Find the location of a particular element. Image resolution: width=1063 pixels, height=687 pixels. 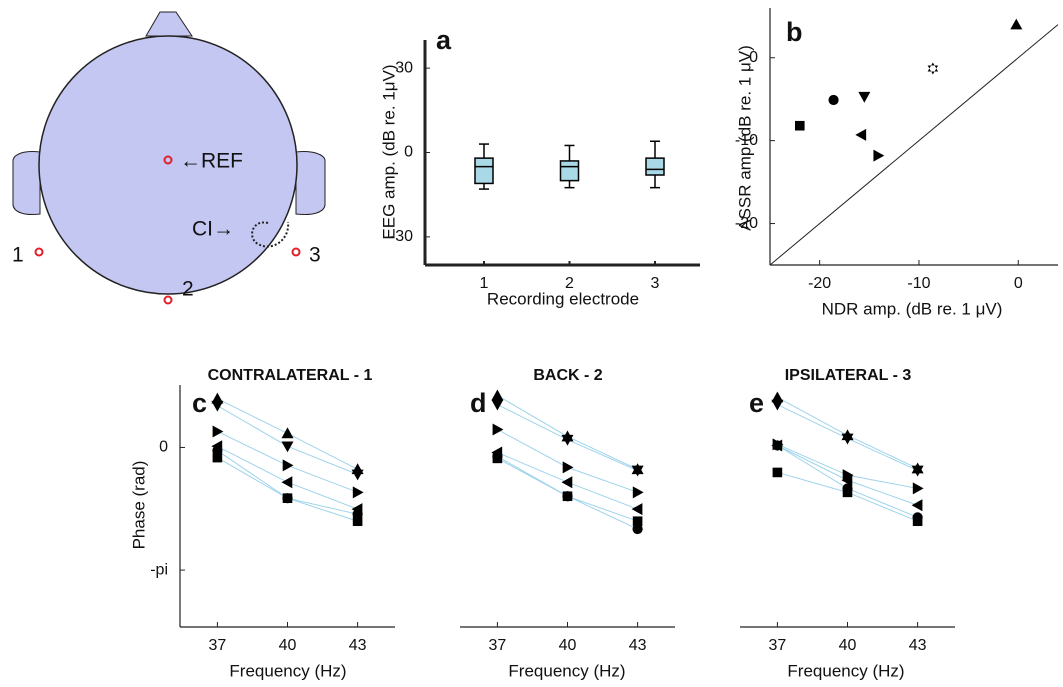

ci-label: CI→ is located at coordinates (213, 229).